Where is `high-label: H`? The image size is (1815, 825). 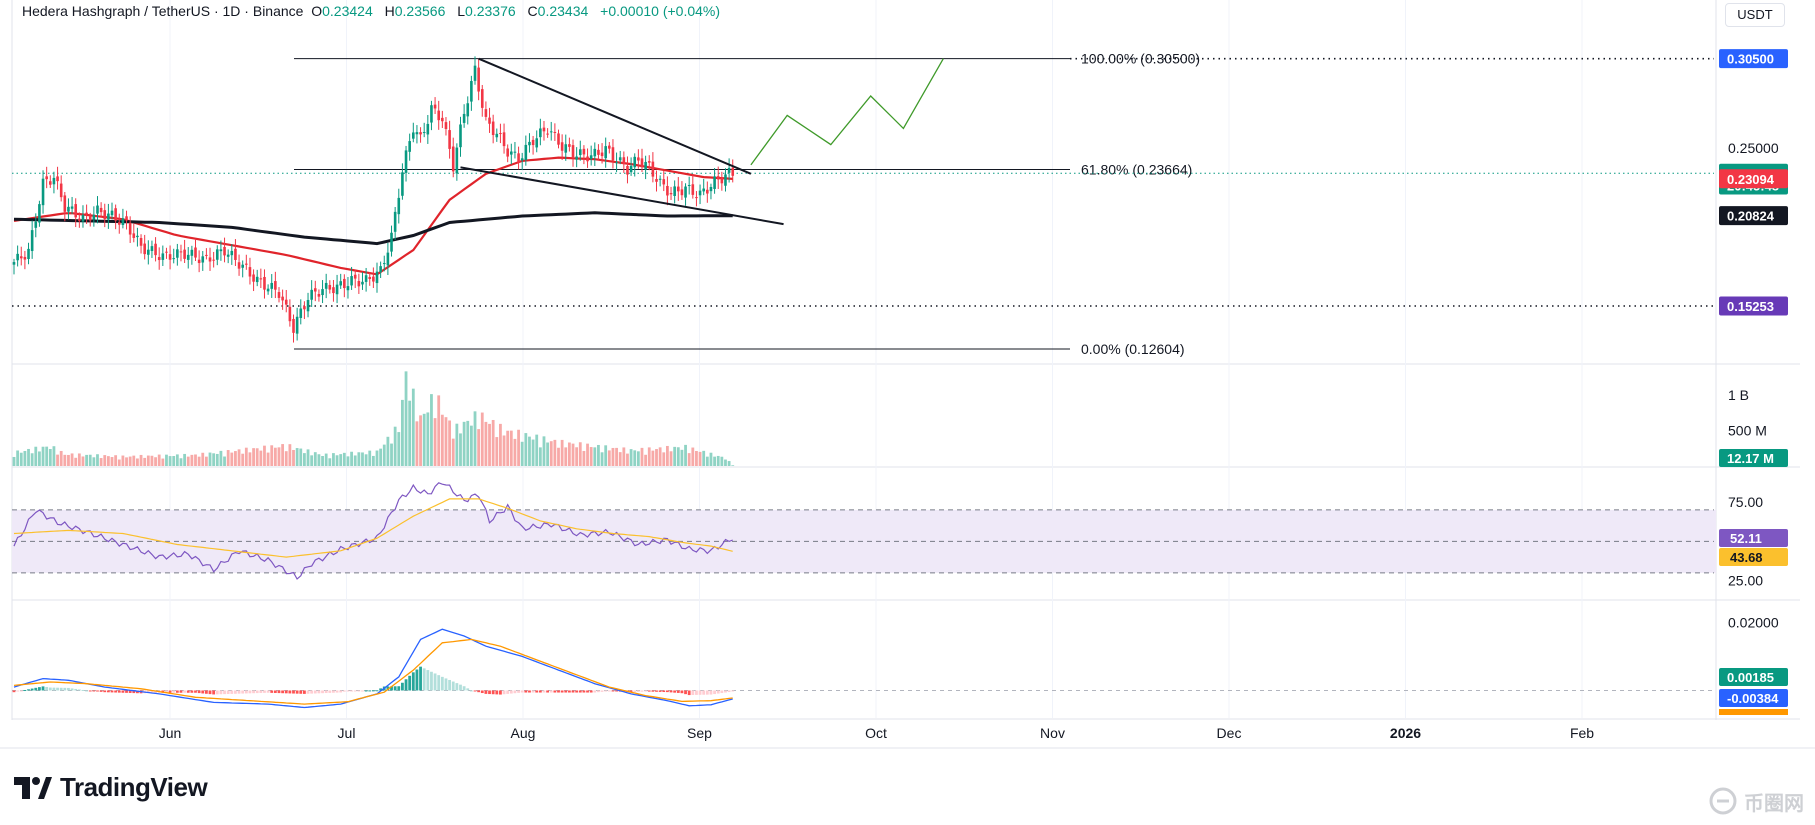 high-label: H is located at coordinates (389, 11).